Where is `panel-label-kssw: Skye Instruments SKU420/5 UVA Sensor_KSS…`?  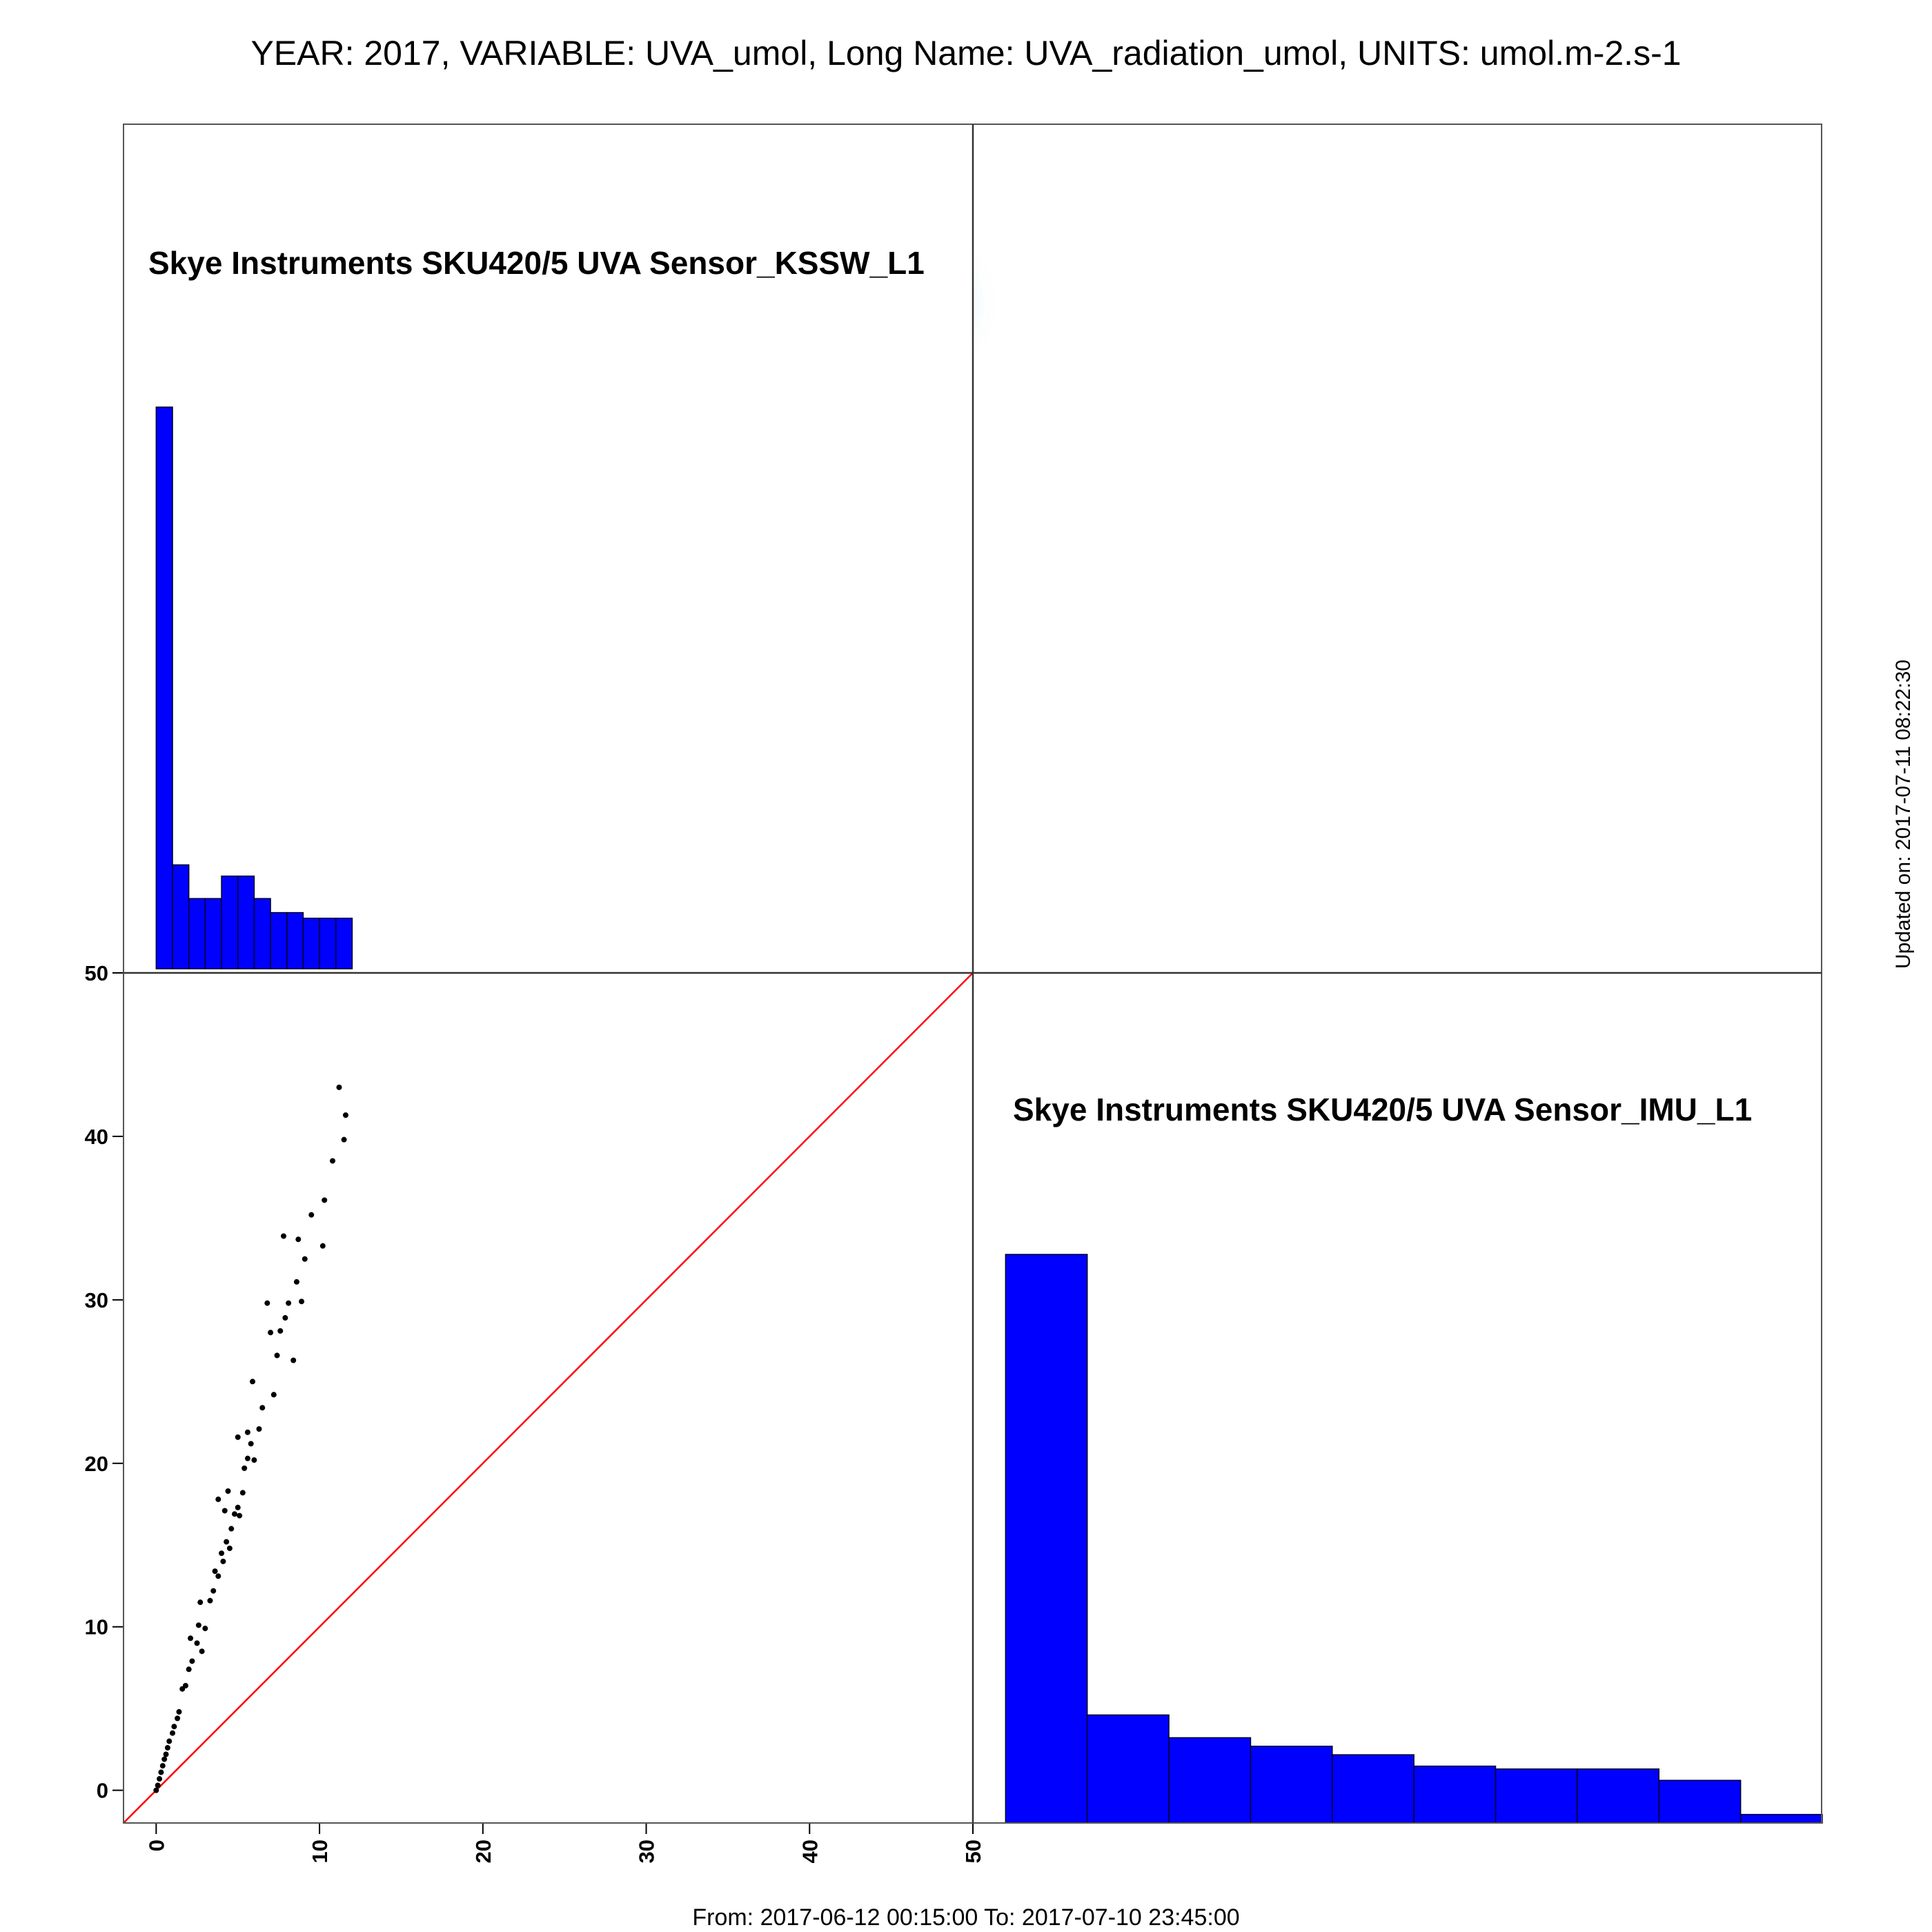 panel-label-kssw: Skye Instruments SKU420/5 UVA Sensor_KSS… is located at coordinates (536, 263).